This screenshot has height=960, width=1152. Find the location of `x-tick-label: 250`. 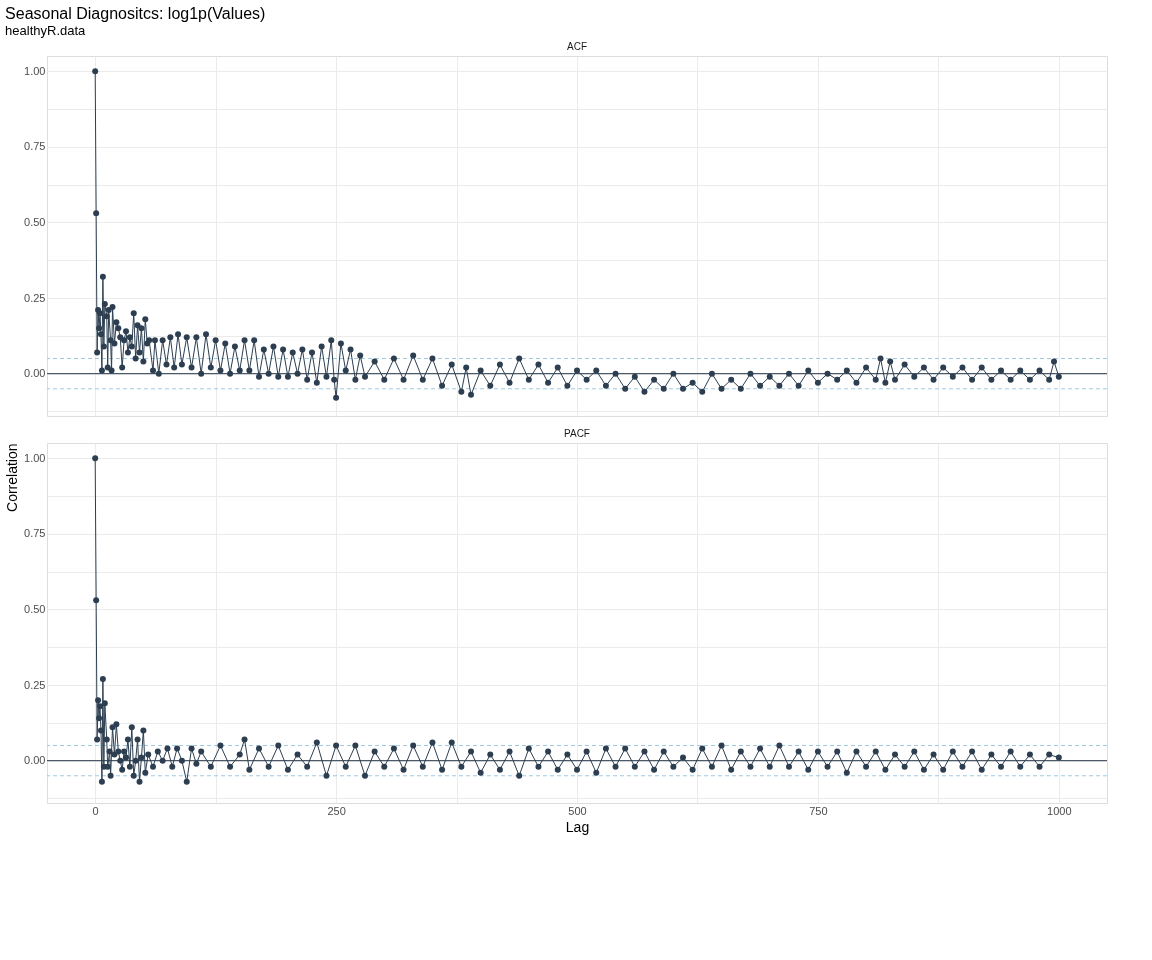

x-tick-label: 250 is located at coordinates (336, 810).